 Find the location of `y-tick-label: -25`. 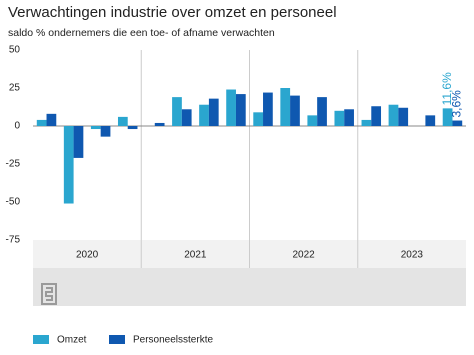

y-tick-label: -25 is located at coordinates (13, 164).